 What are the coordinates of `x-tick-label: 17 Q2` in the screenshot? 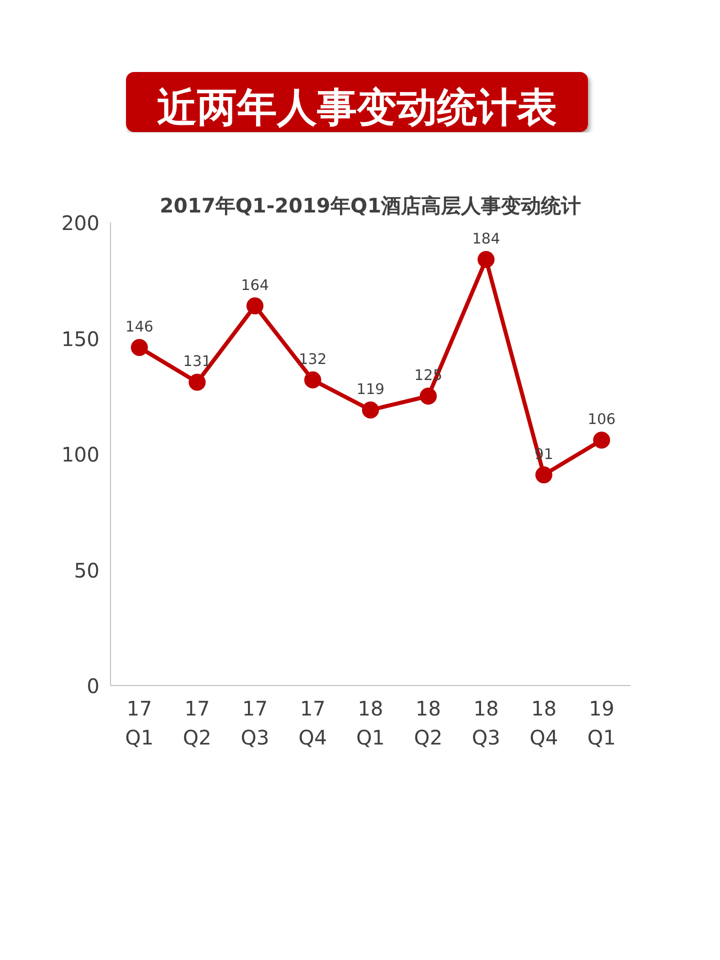 It's located at (197, 723).